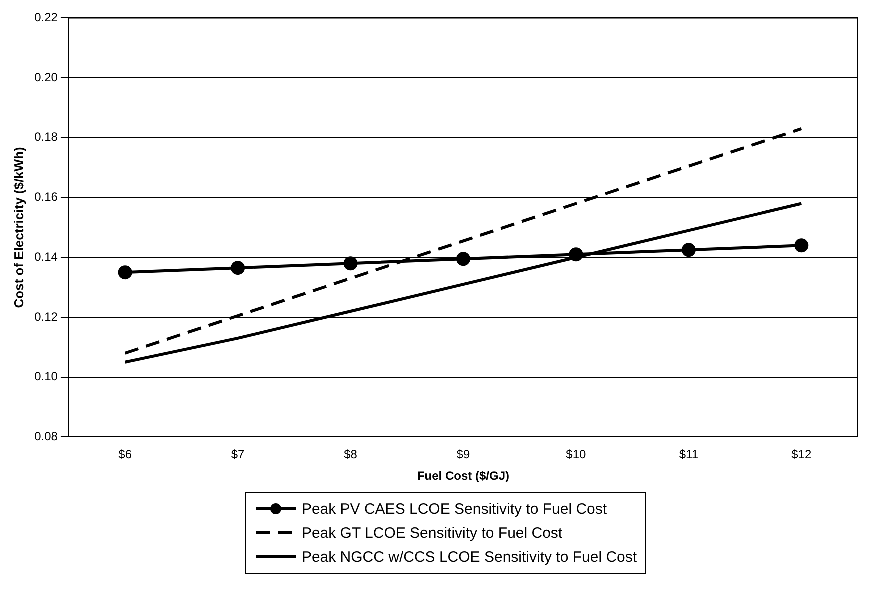 This screenshot has height=603, width=891. Describe the element at coordinates (46, 317) in the screenshot. I see `y-tick-label: 0.12` at that location.